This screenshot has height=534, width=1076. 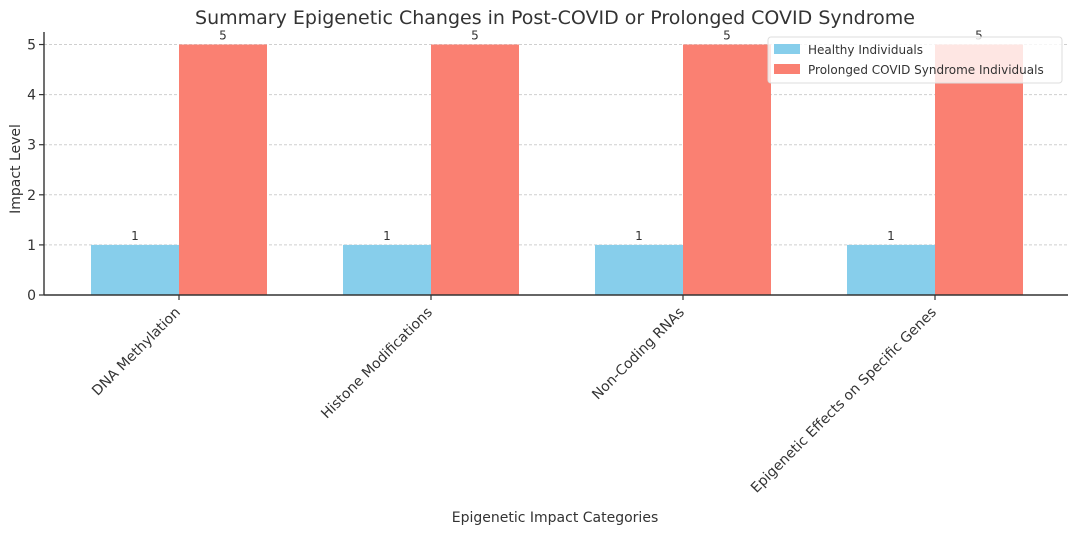 I want to click on x-tick-label: Epigenetic Effects on Specific Genes, so click(x=844, y=401).